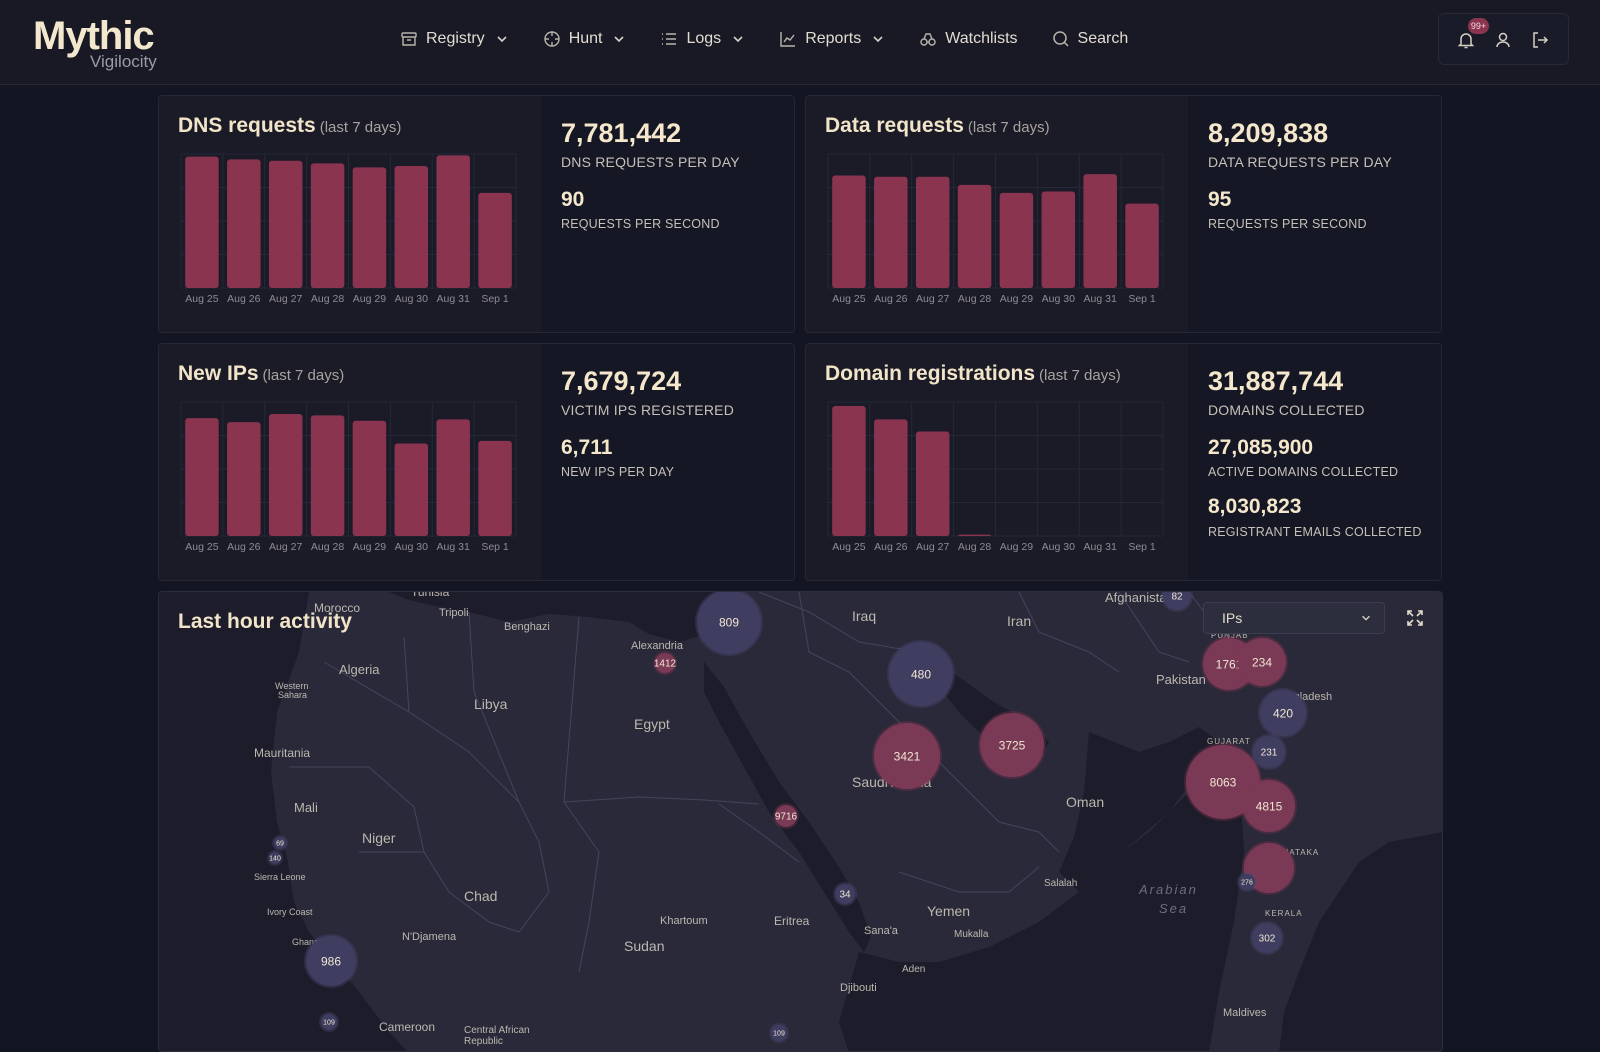  What do you see at coordinates (845, 894) in the screenshot?
I see `map-cluster: 34` at bounding box center [845, 894].